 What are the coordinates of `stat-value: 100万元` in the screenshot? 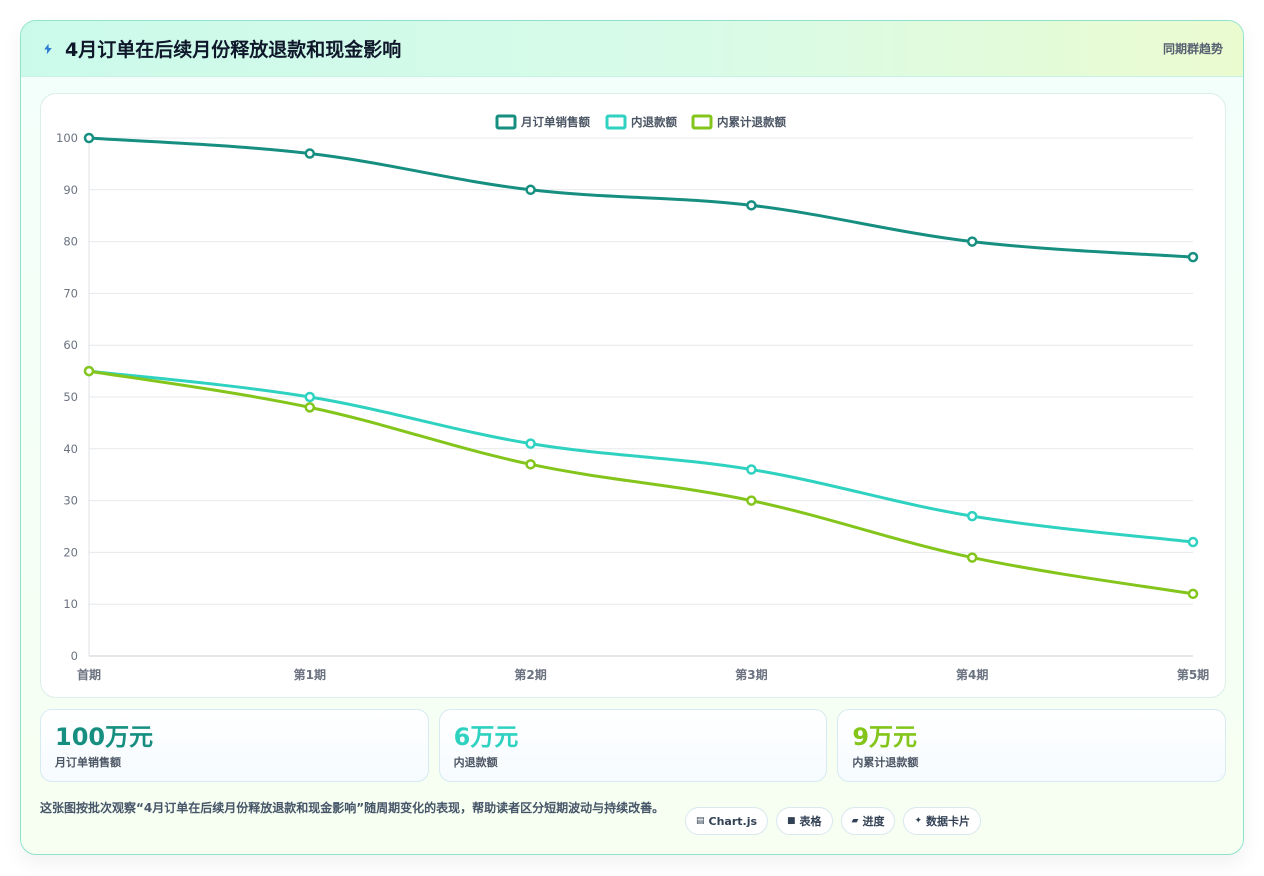 It's located at (104, 737).